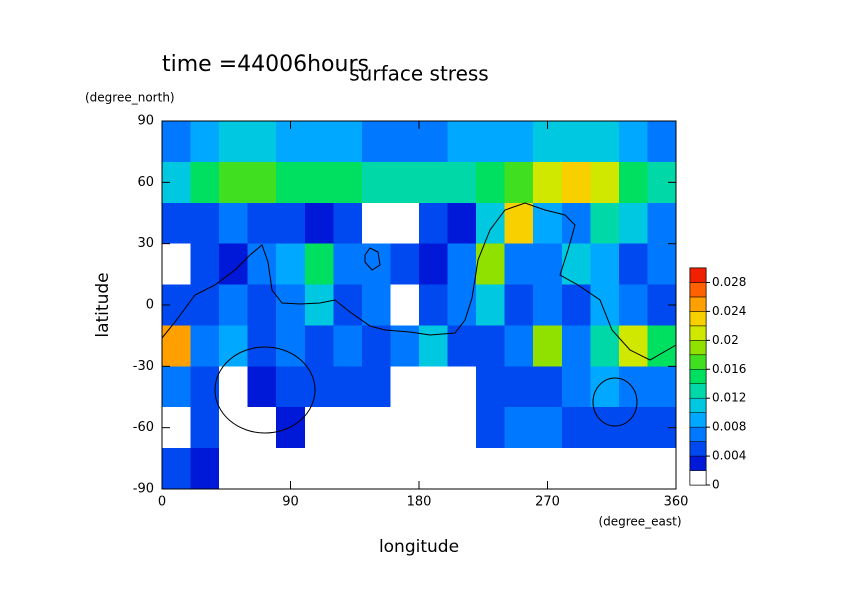 This screenshot has width=842, height=595. What do you see at coordinates (419, 502) in the screenshot?
I see `x-tick-label: 180` at bounding box center [419, 502].